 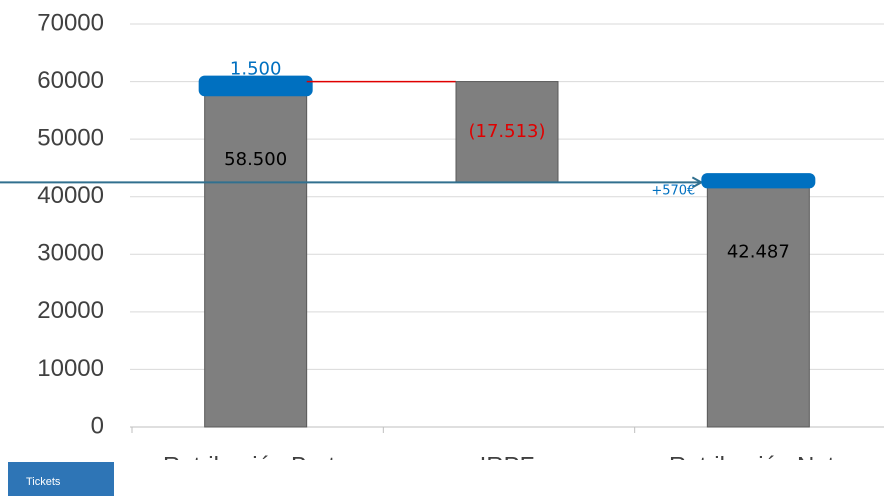 I want to click on value-label: 58.500, so click(x=255, y=159).